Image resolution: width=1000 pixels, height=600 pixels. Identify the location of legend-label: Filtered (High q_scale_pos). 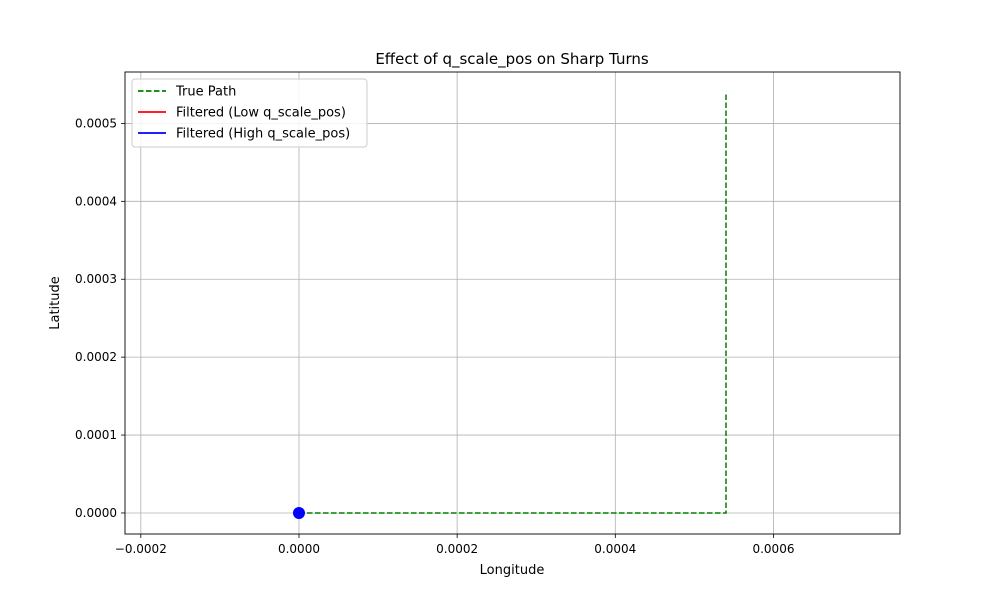
(263, 134).